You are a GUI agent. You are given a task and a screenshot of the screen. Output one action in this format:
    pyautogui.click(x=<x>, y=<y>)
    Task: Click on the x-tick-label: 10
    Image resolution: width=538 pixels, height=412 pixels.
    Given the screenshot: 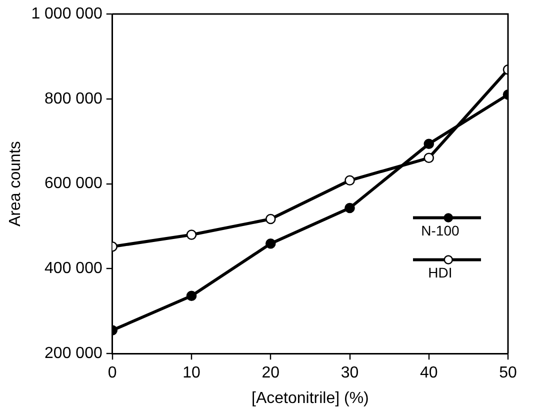 What is the action you would take?
    pyautogui.click(x=191, y=373)
    